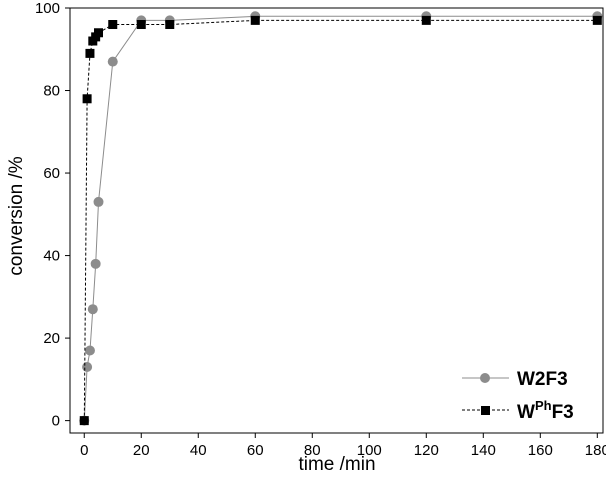  I want to click on y-tick-label: 60, so click(51, 173).